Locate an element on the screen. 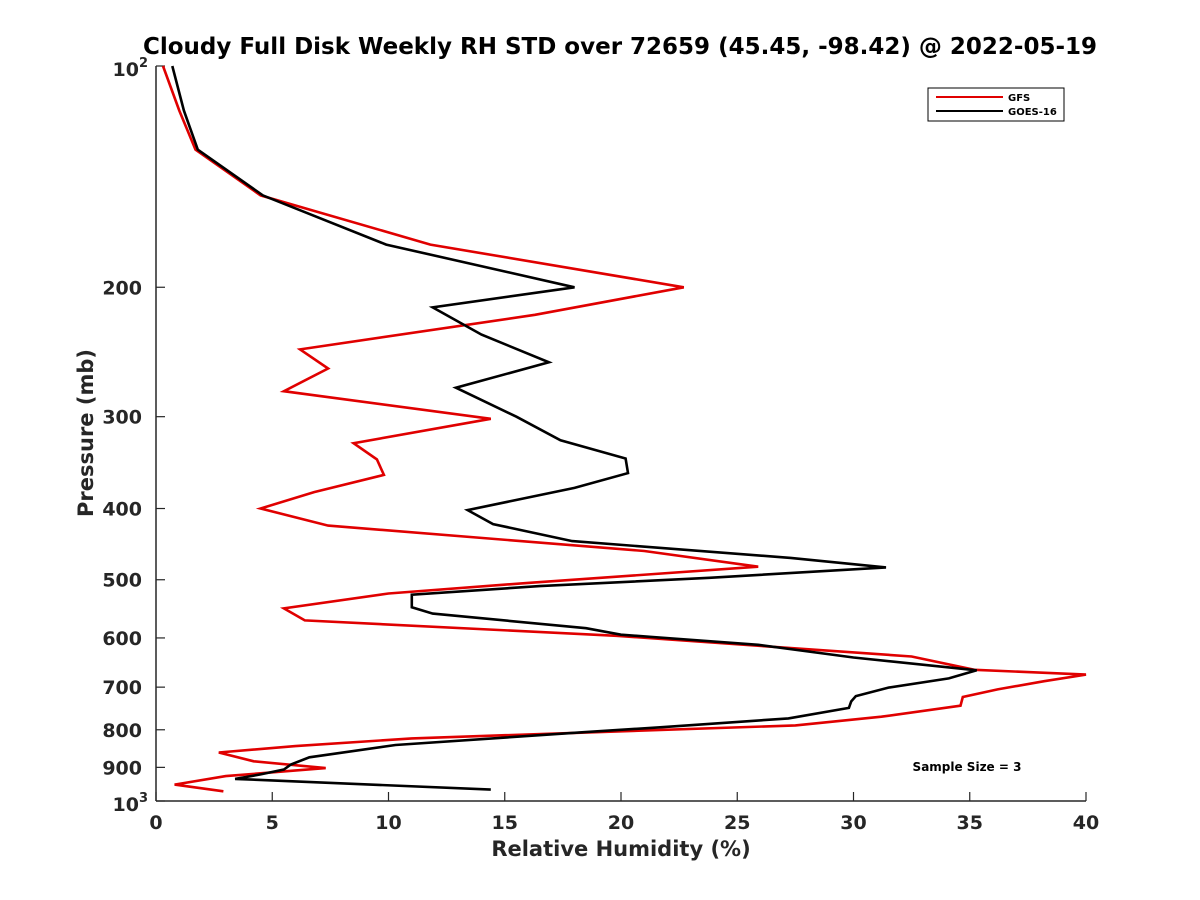 This screenshot has height=900, width=1200. y-tick-label: 900 is located at coordinates (122, 768).